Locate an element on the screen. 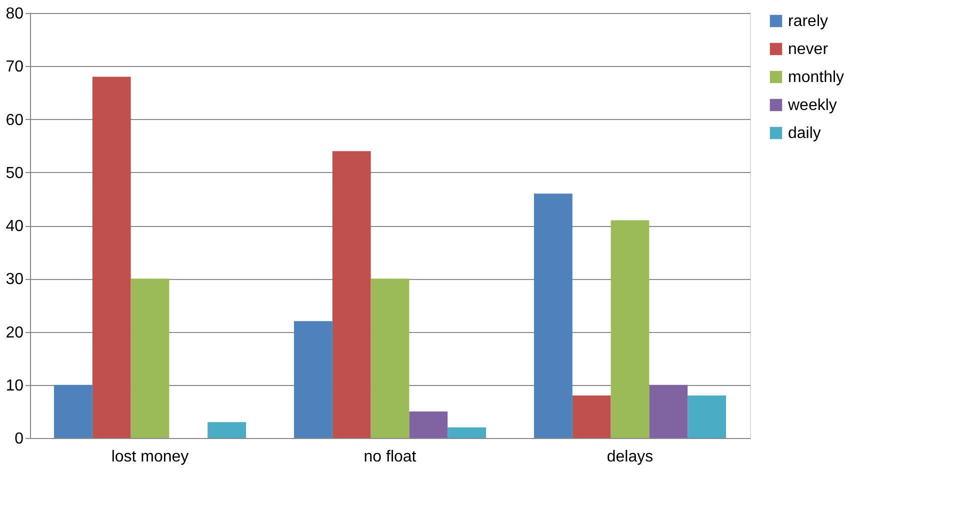 The image size is (958, 530). x-tick-label: no float is located at coordinates (390, 457).